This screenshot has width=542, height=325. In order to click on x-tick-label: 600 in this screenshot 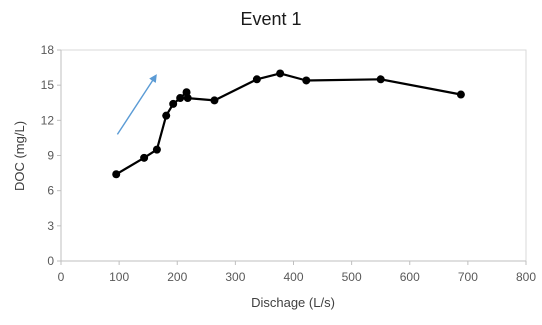, I will do `click(410, 277)`.